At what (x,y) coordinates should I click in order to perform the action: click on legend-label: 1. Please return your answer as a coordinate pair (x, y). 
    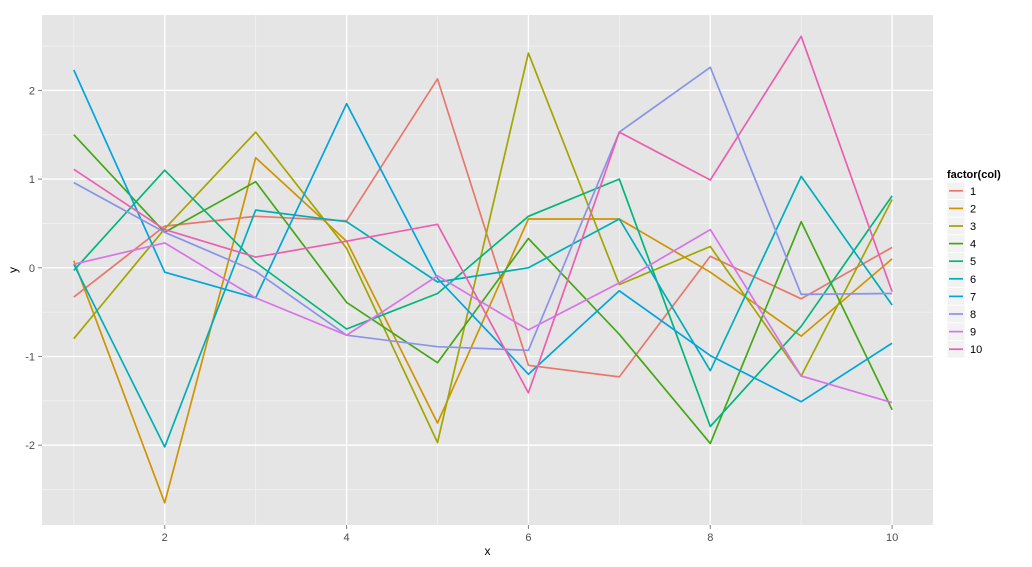
    Looking at the image, I should click on (973, 192).